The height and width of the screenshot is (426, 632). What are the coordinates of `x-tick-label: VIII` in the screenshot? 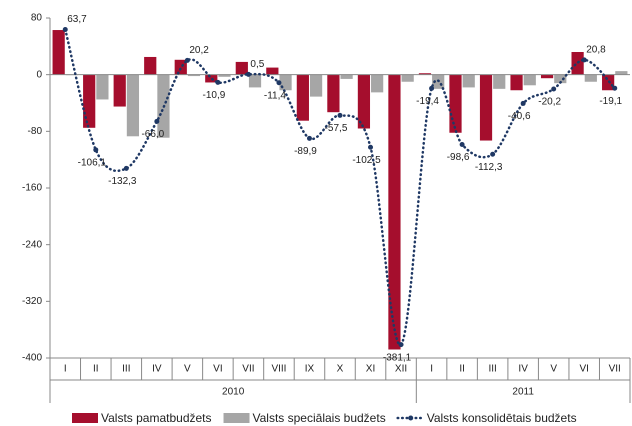 It's located at (278, 369).